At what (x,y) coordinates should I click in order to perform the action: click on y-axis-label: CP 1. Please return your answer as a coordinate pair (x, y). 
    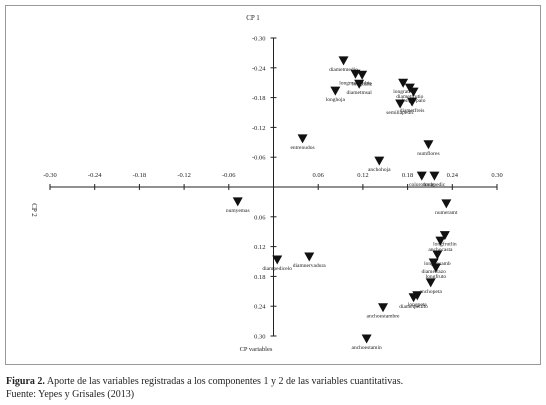
    Looking at the image, I should click on (253, 18).